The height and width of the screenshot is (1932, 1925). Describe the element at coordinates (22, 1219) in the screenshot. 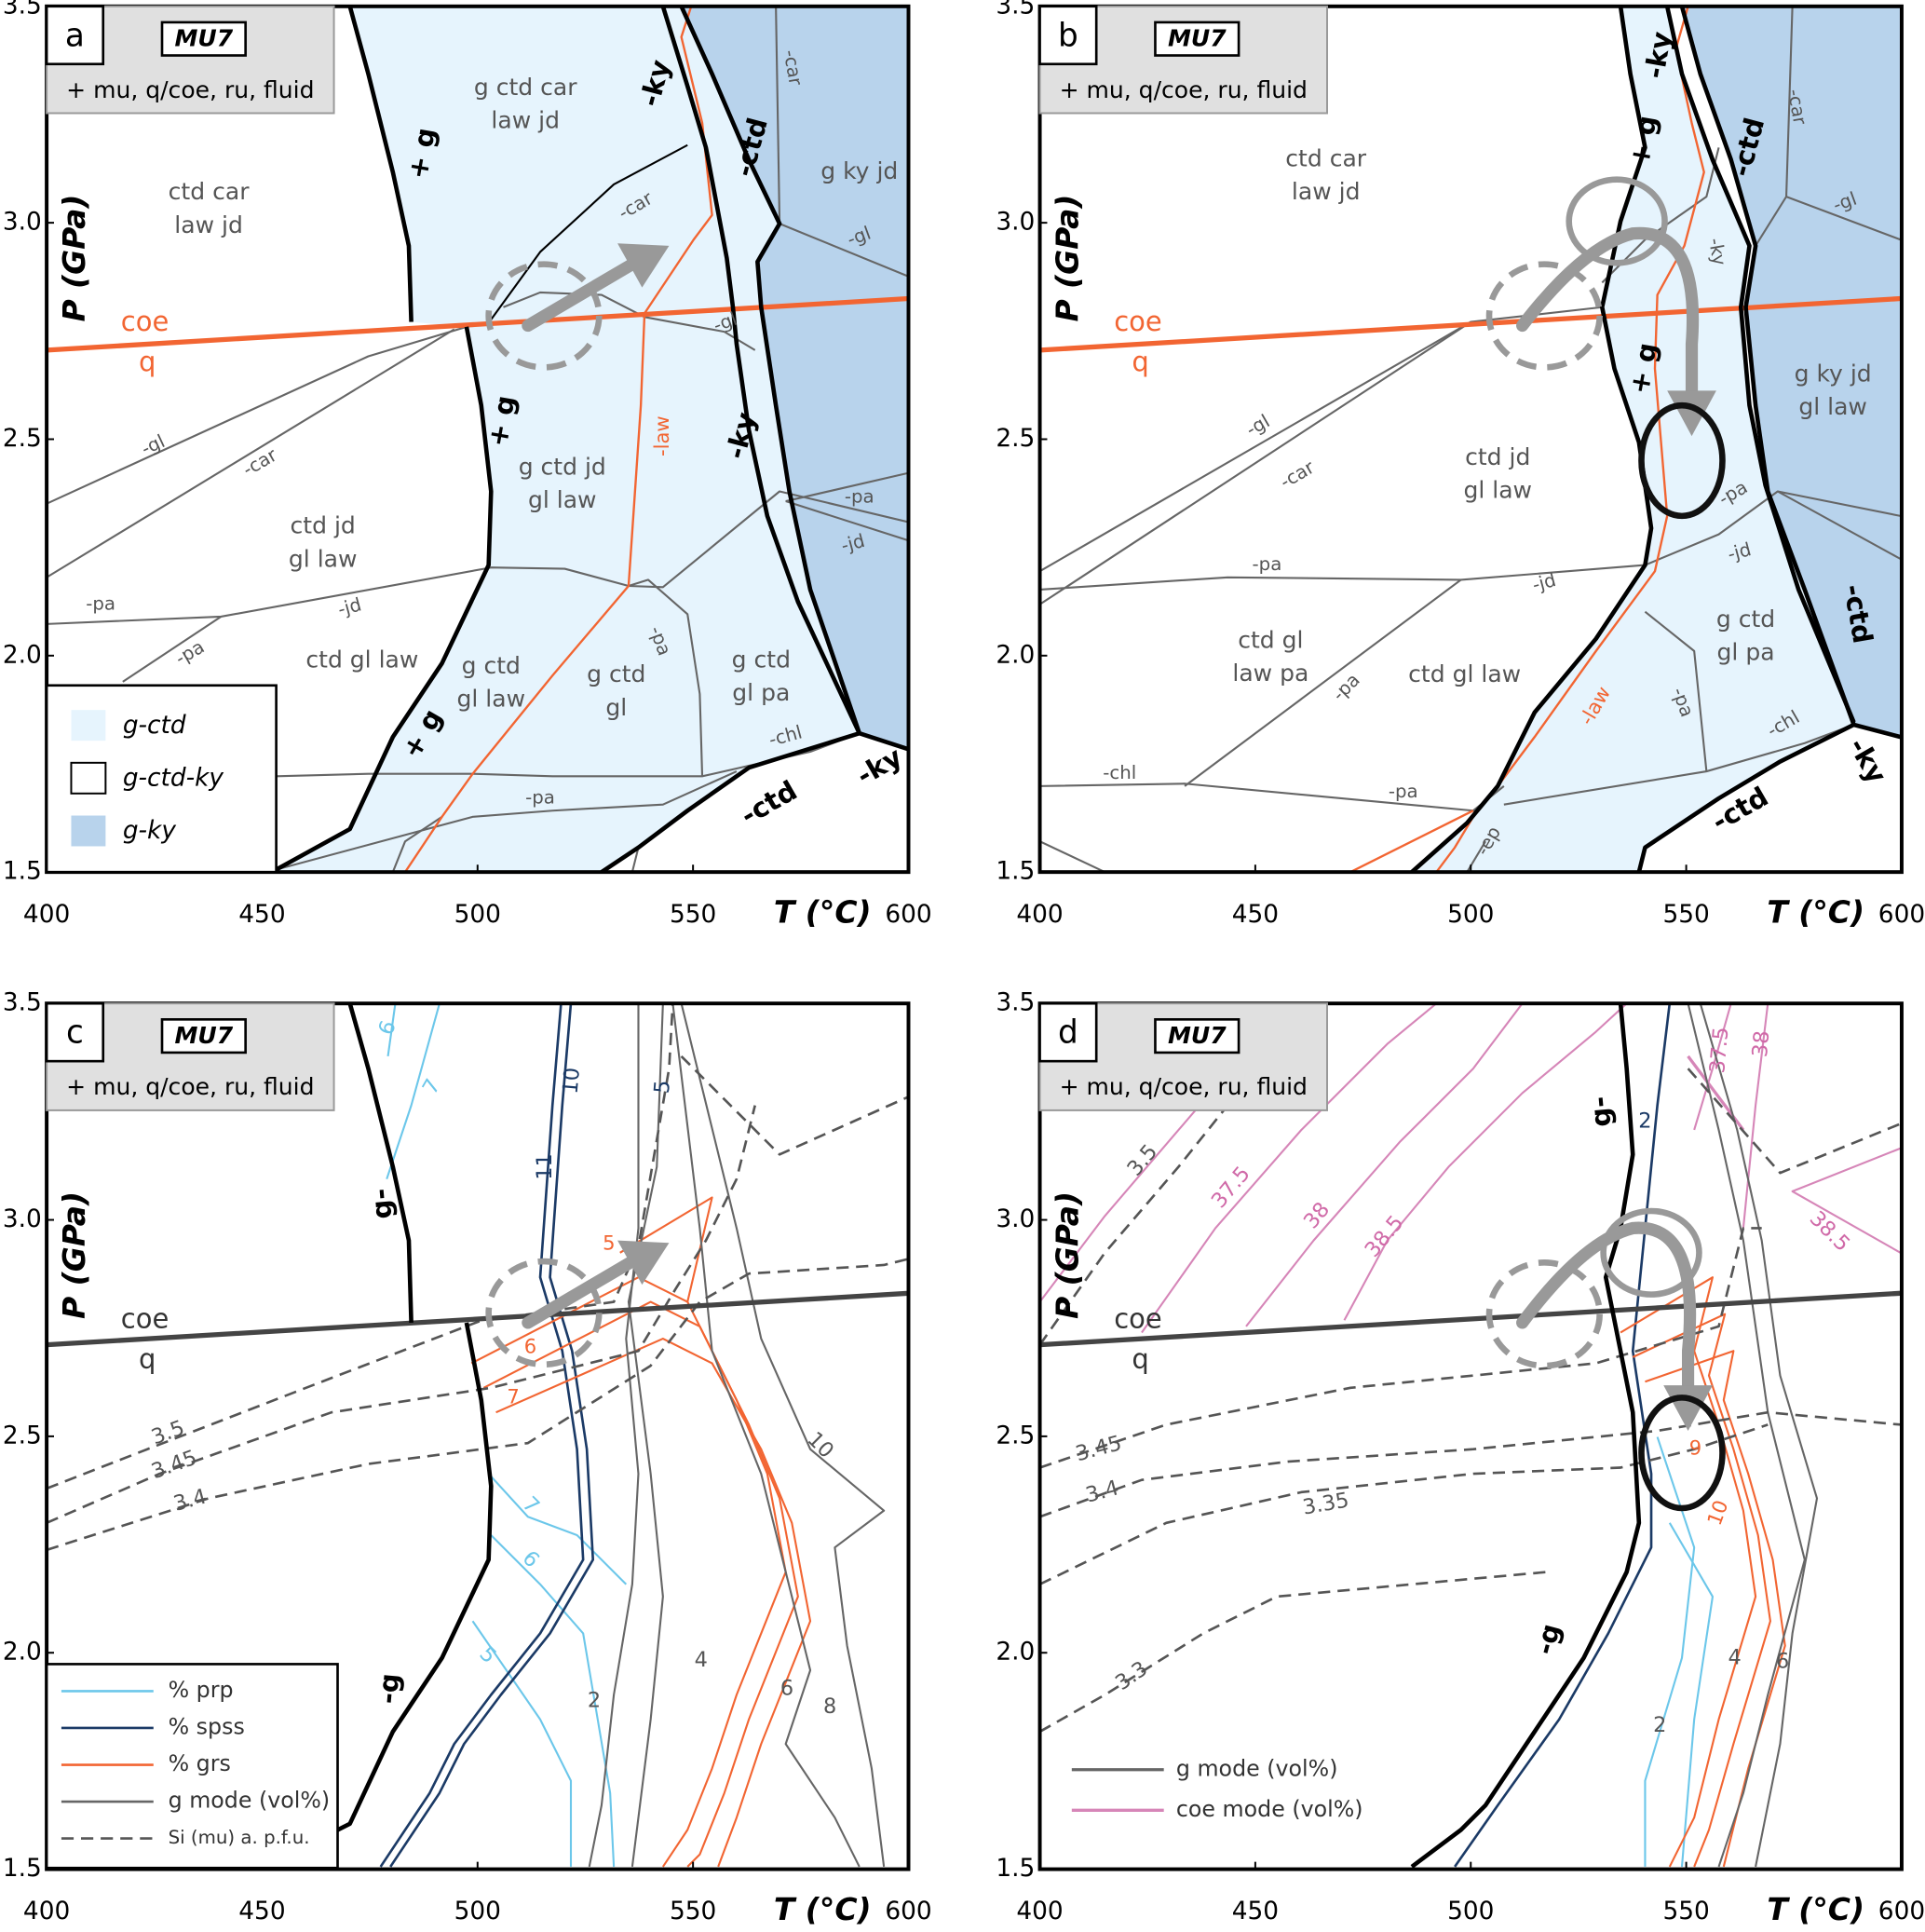

I see `y-tick-label: 3.0` at that location.